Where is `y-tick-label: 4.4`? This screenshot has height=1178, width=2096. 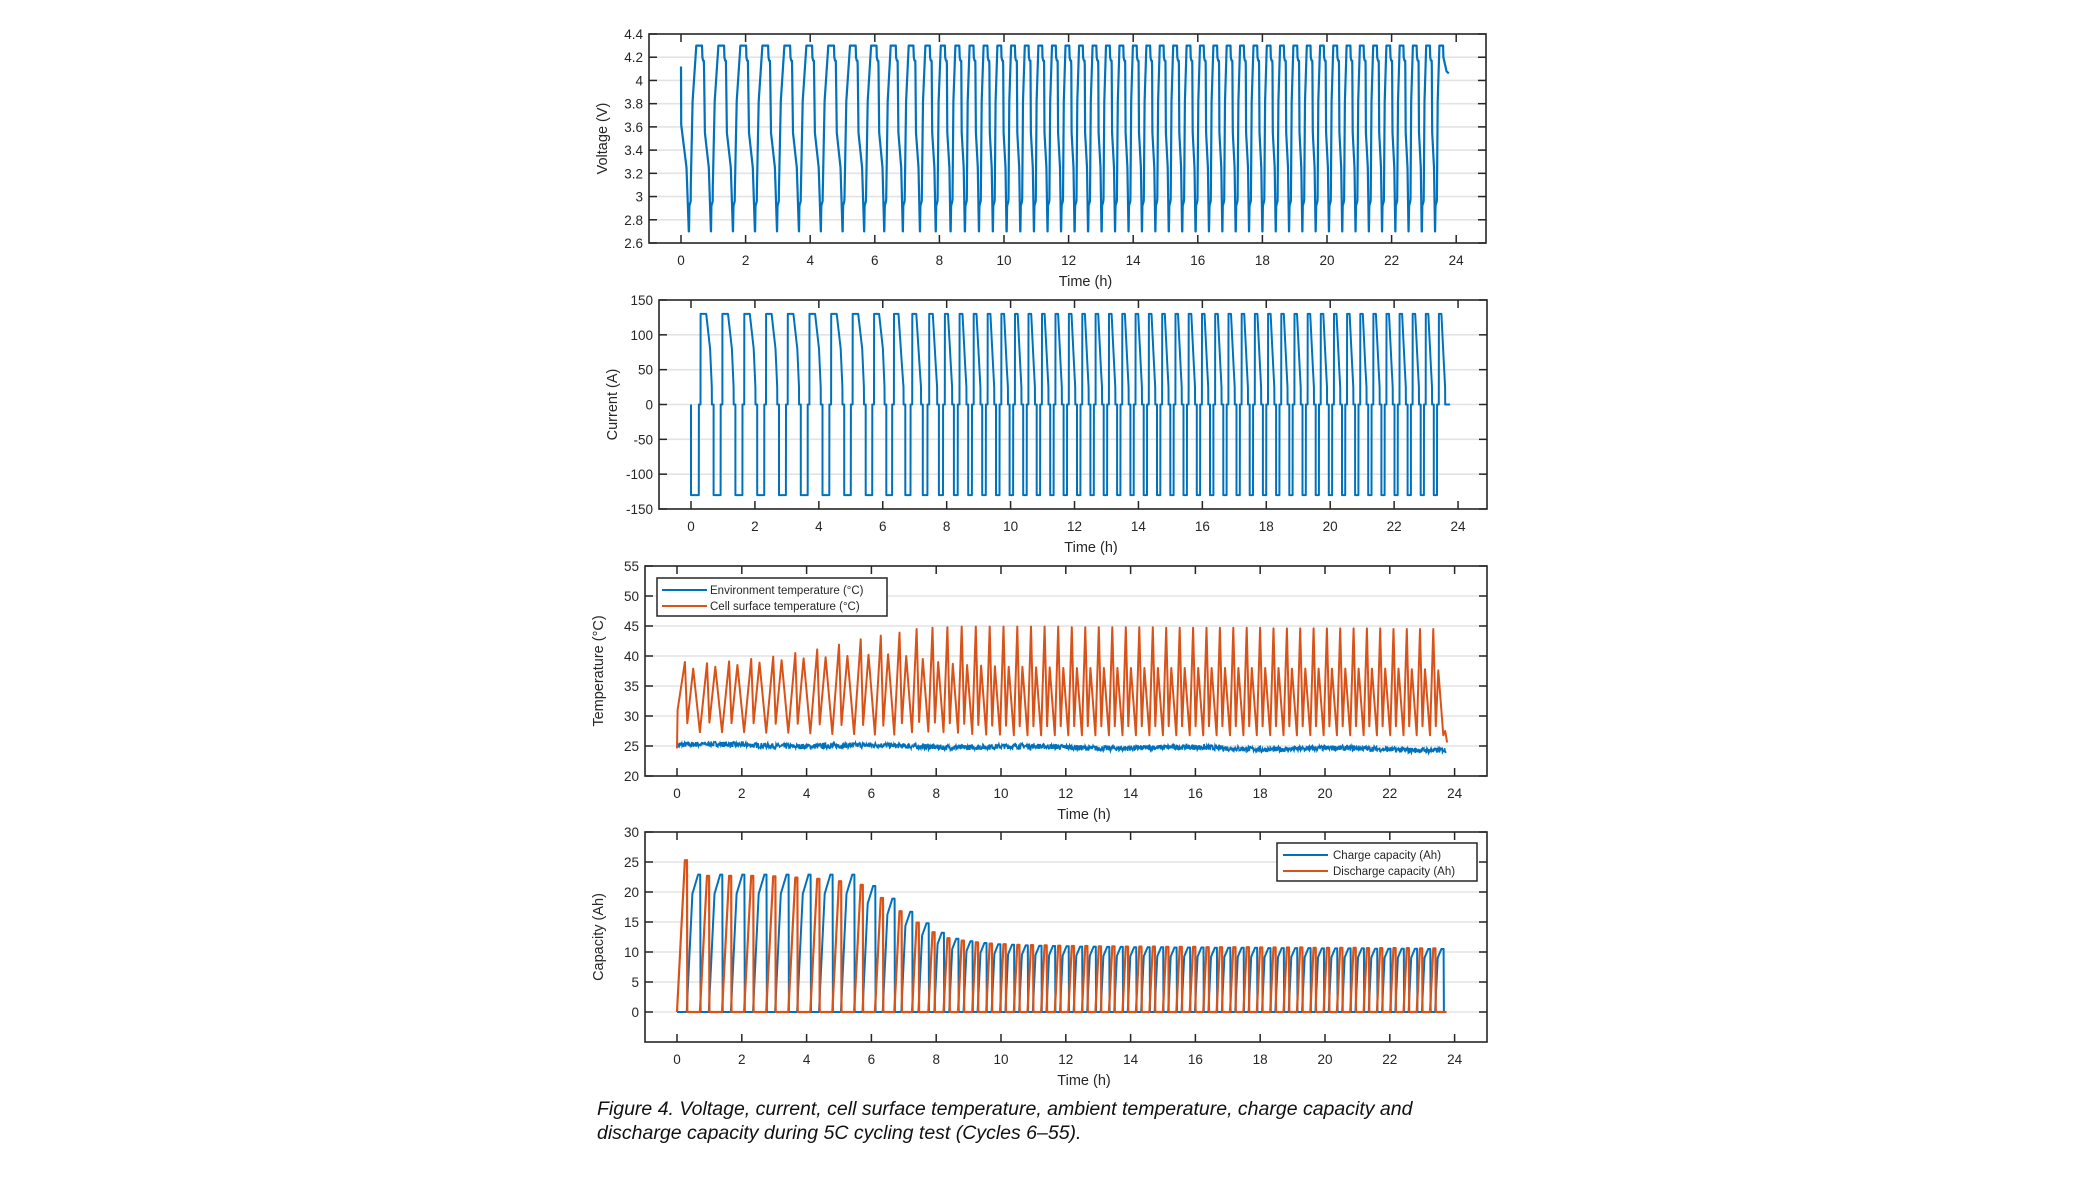 y-tick-label: 4.4 is located at coordinates (633, 34).